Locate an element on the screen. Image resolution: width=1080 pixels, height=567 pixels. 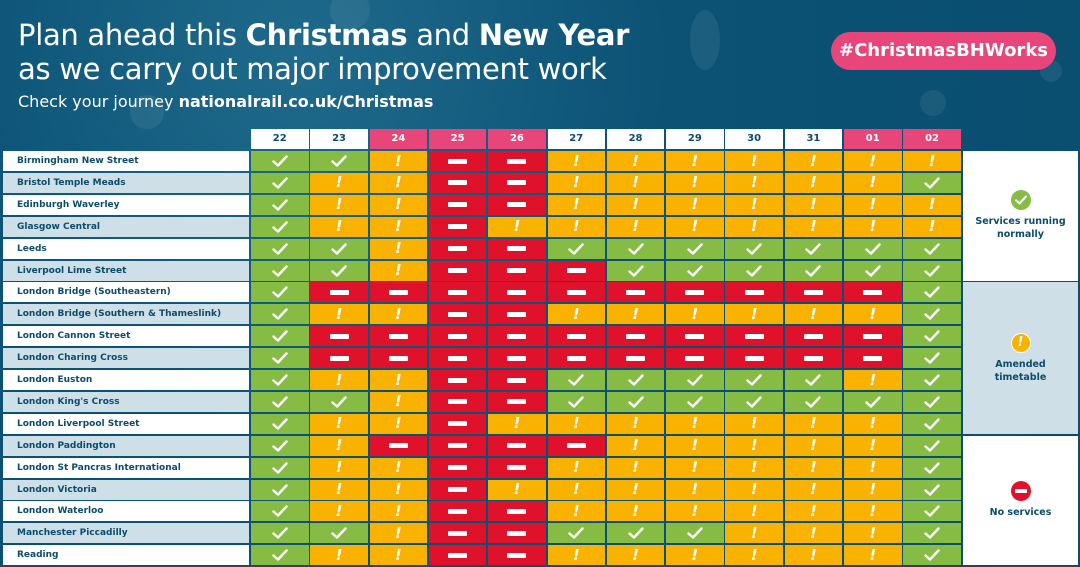
title-line-1: Plan ahead this Christmas and New Year is located at coordinates (323, 35).